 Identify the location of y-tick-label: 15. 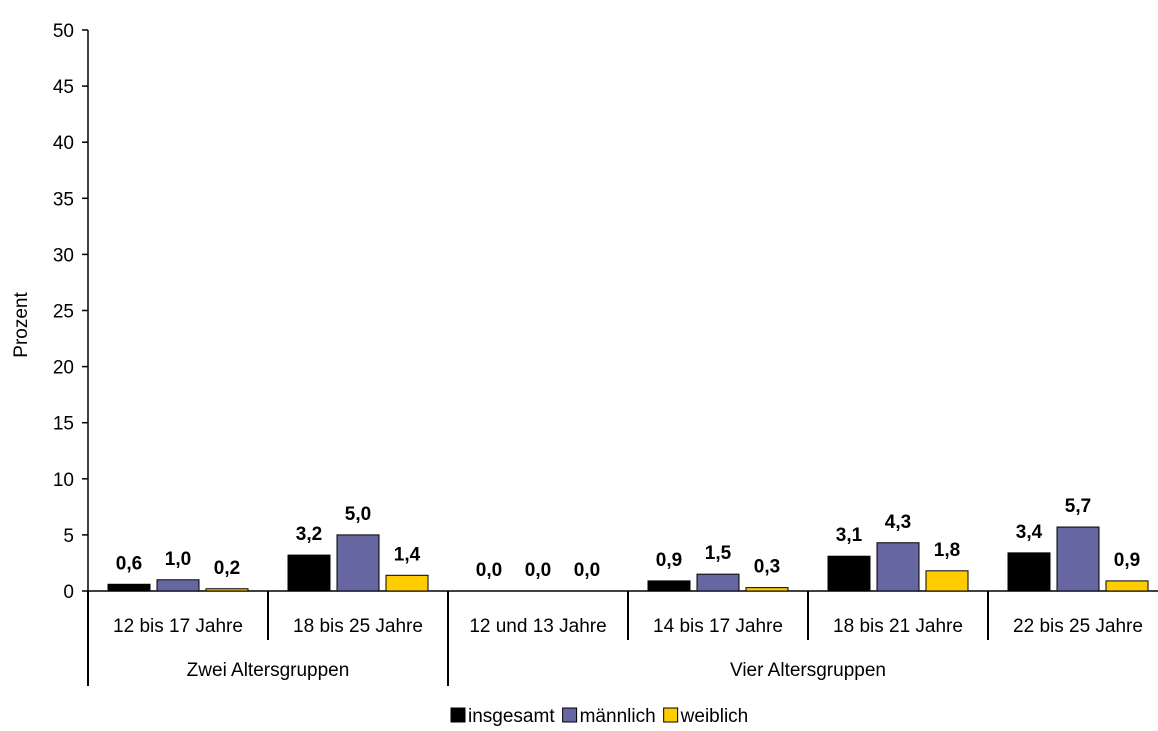
(63, 424).